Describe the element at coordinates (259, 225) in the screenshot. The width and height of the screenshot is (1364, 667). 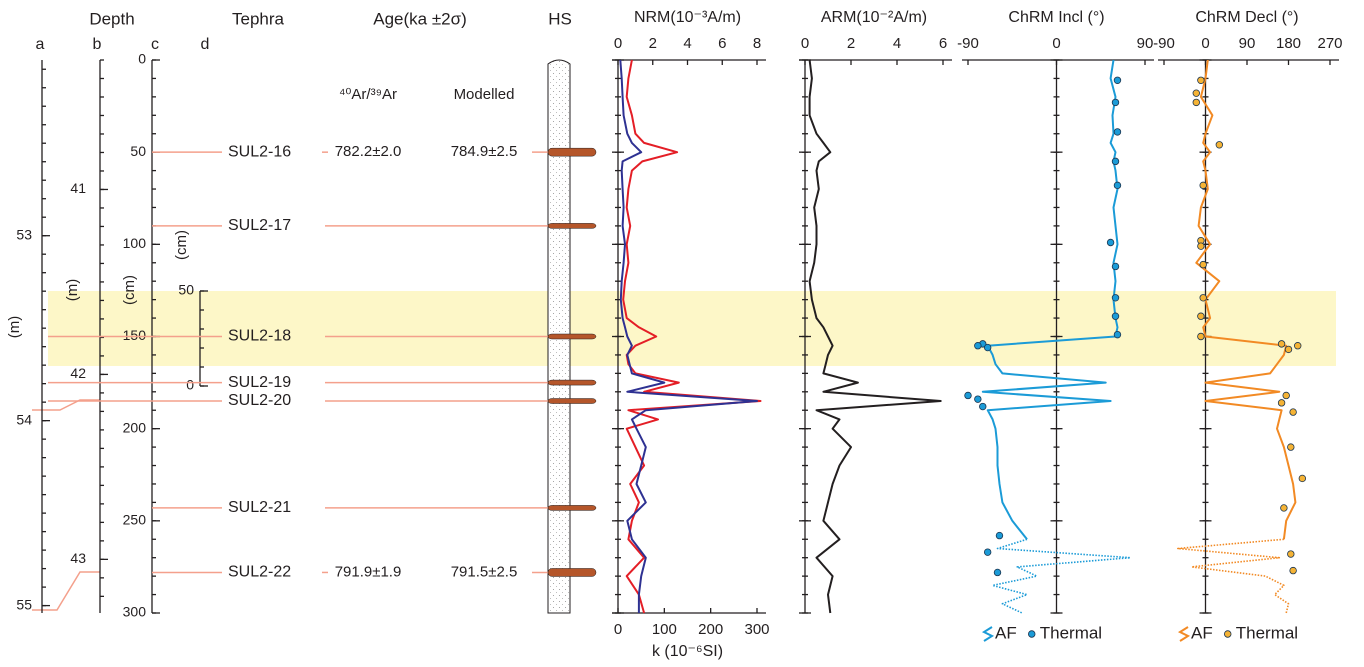
I see `tephra-name: SUL2-17` at that location.